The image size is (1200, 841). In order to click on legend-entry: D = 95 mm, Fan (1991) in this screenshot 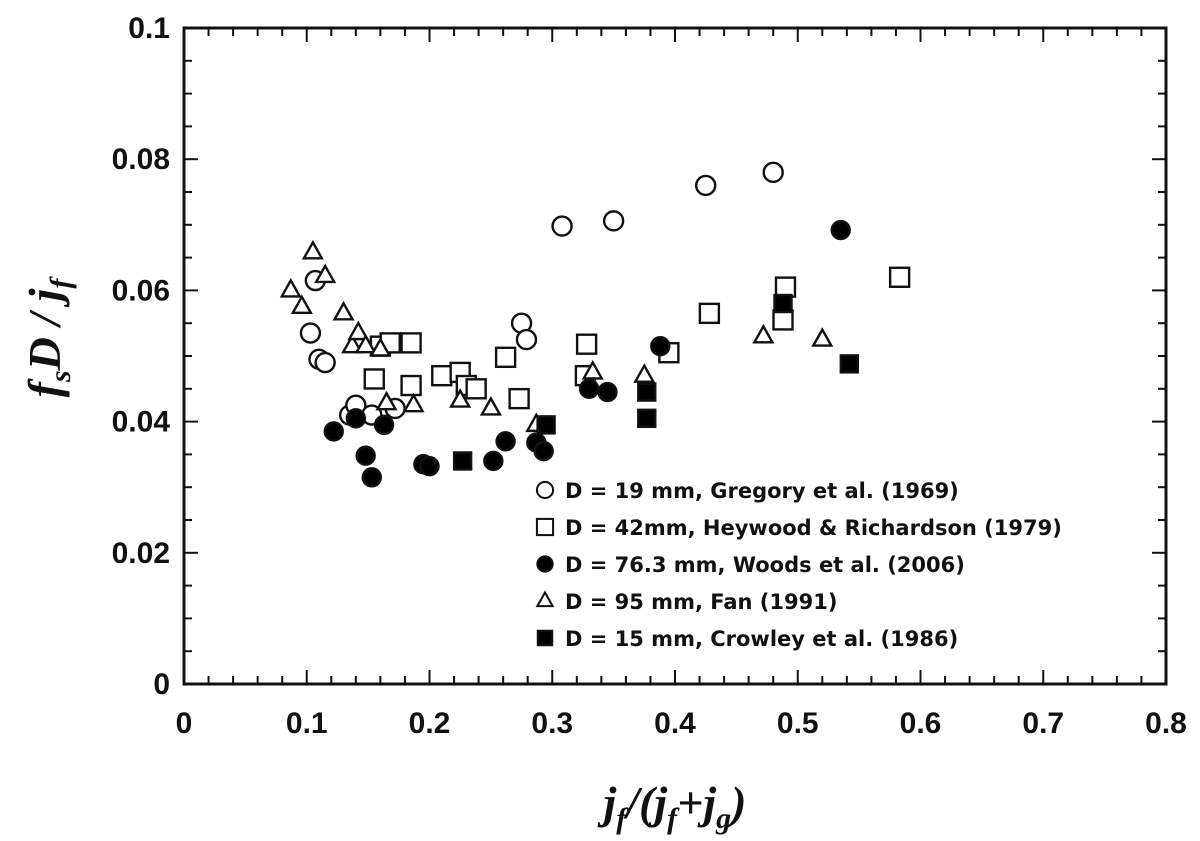, I will do `click(686, 602)`.